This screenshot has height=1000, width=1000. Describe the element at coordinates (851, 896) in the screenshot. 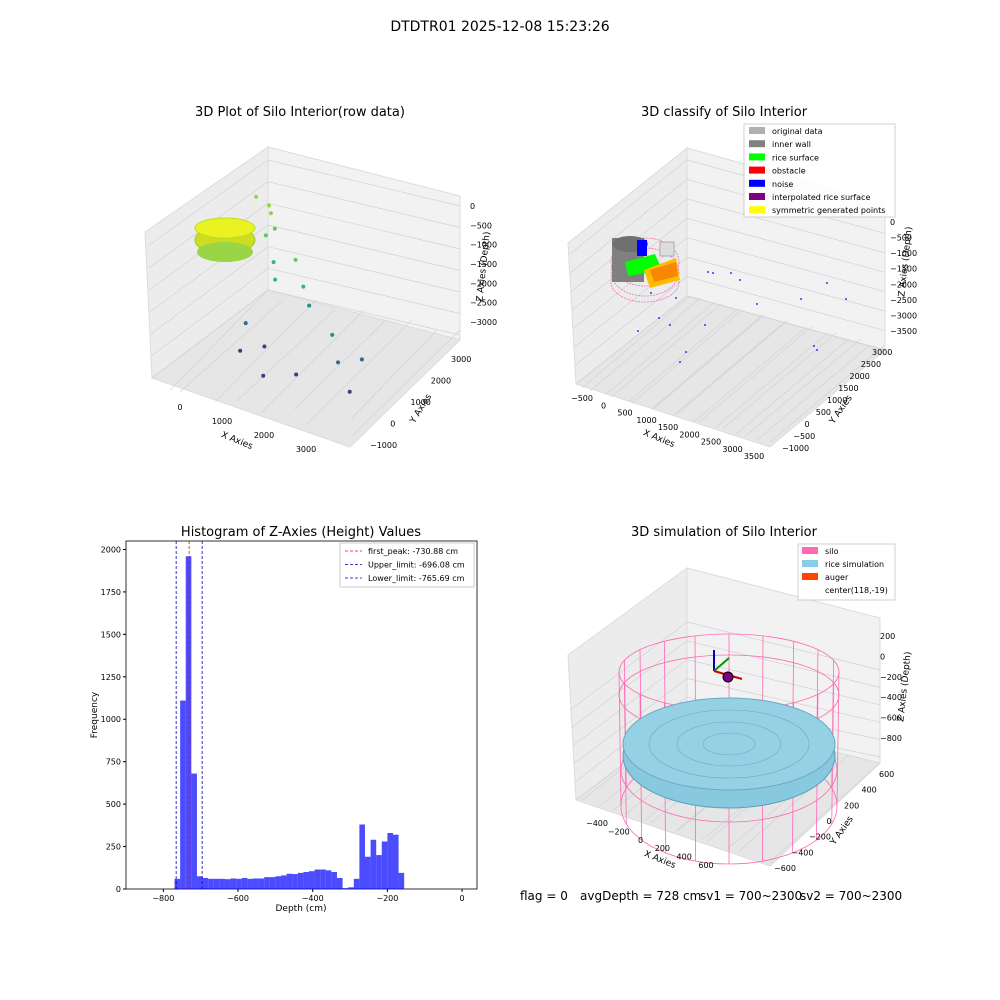

I see `footer-sv2: sv2 = 700~2300` at that location.